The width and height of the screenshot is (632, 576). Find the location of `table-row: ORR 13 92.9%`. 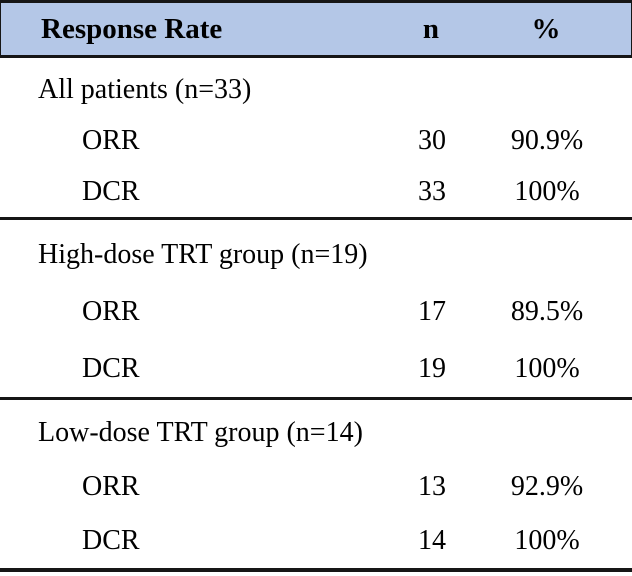

table-row: ORR 13 92.9% is located at coordinates (316, 487).